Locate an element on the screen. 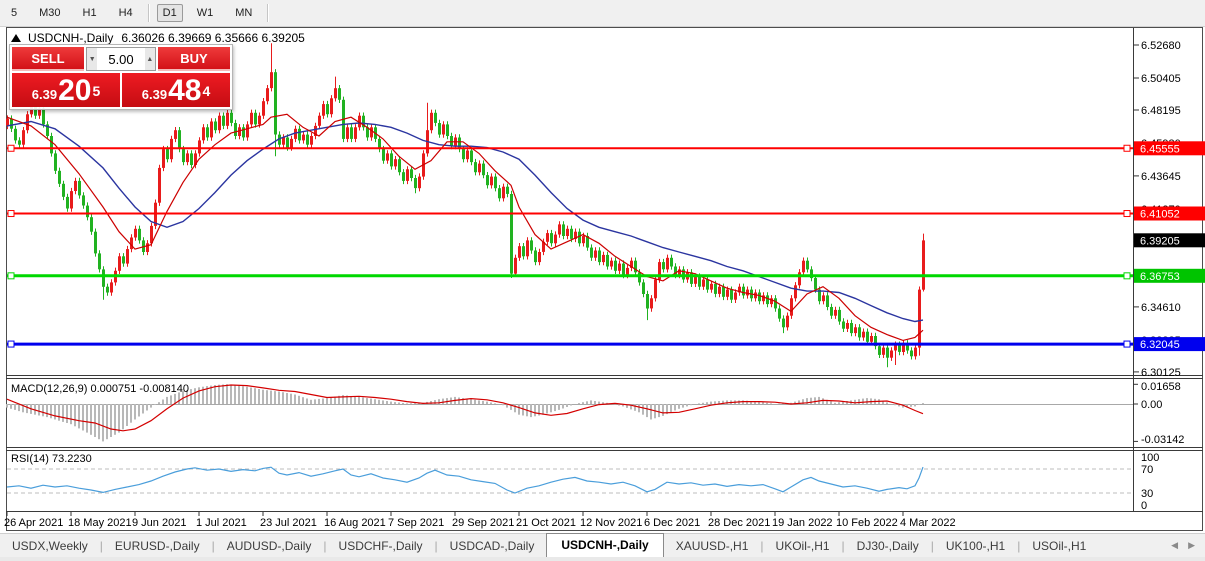 The image size is (1205, 561). chart-symbol-title: USDCNH-,Daily is located at coordinates (71, 38).